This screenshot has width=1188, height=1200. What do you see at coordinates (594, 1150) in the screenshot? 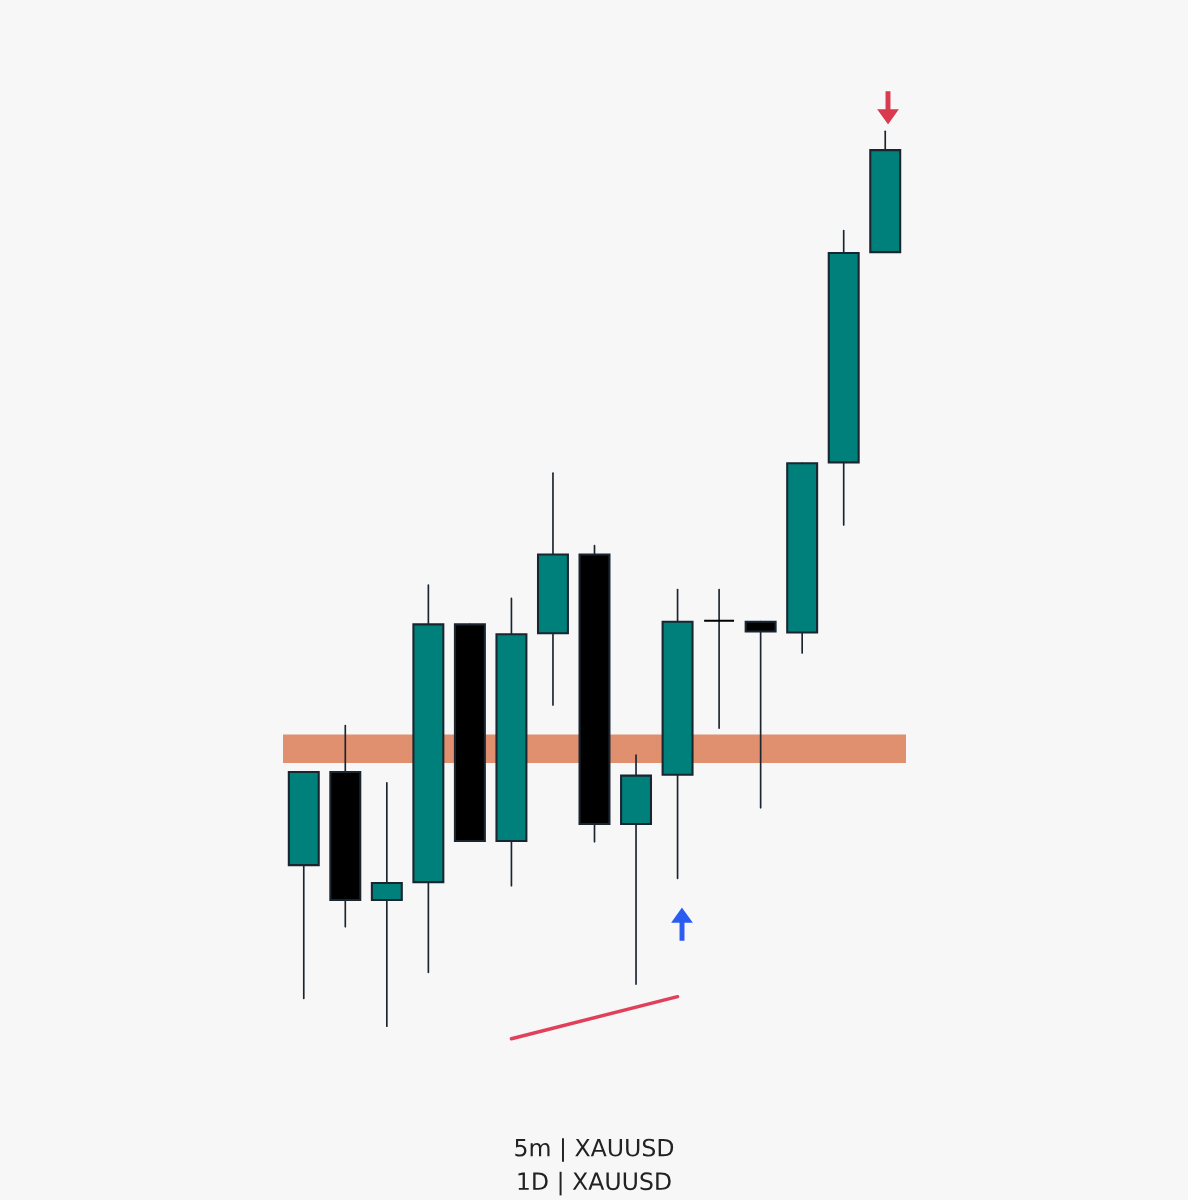
I see `text: 5m | XAUUSD` at bounding box center [594, 1150].